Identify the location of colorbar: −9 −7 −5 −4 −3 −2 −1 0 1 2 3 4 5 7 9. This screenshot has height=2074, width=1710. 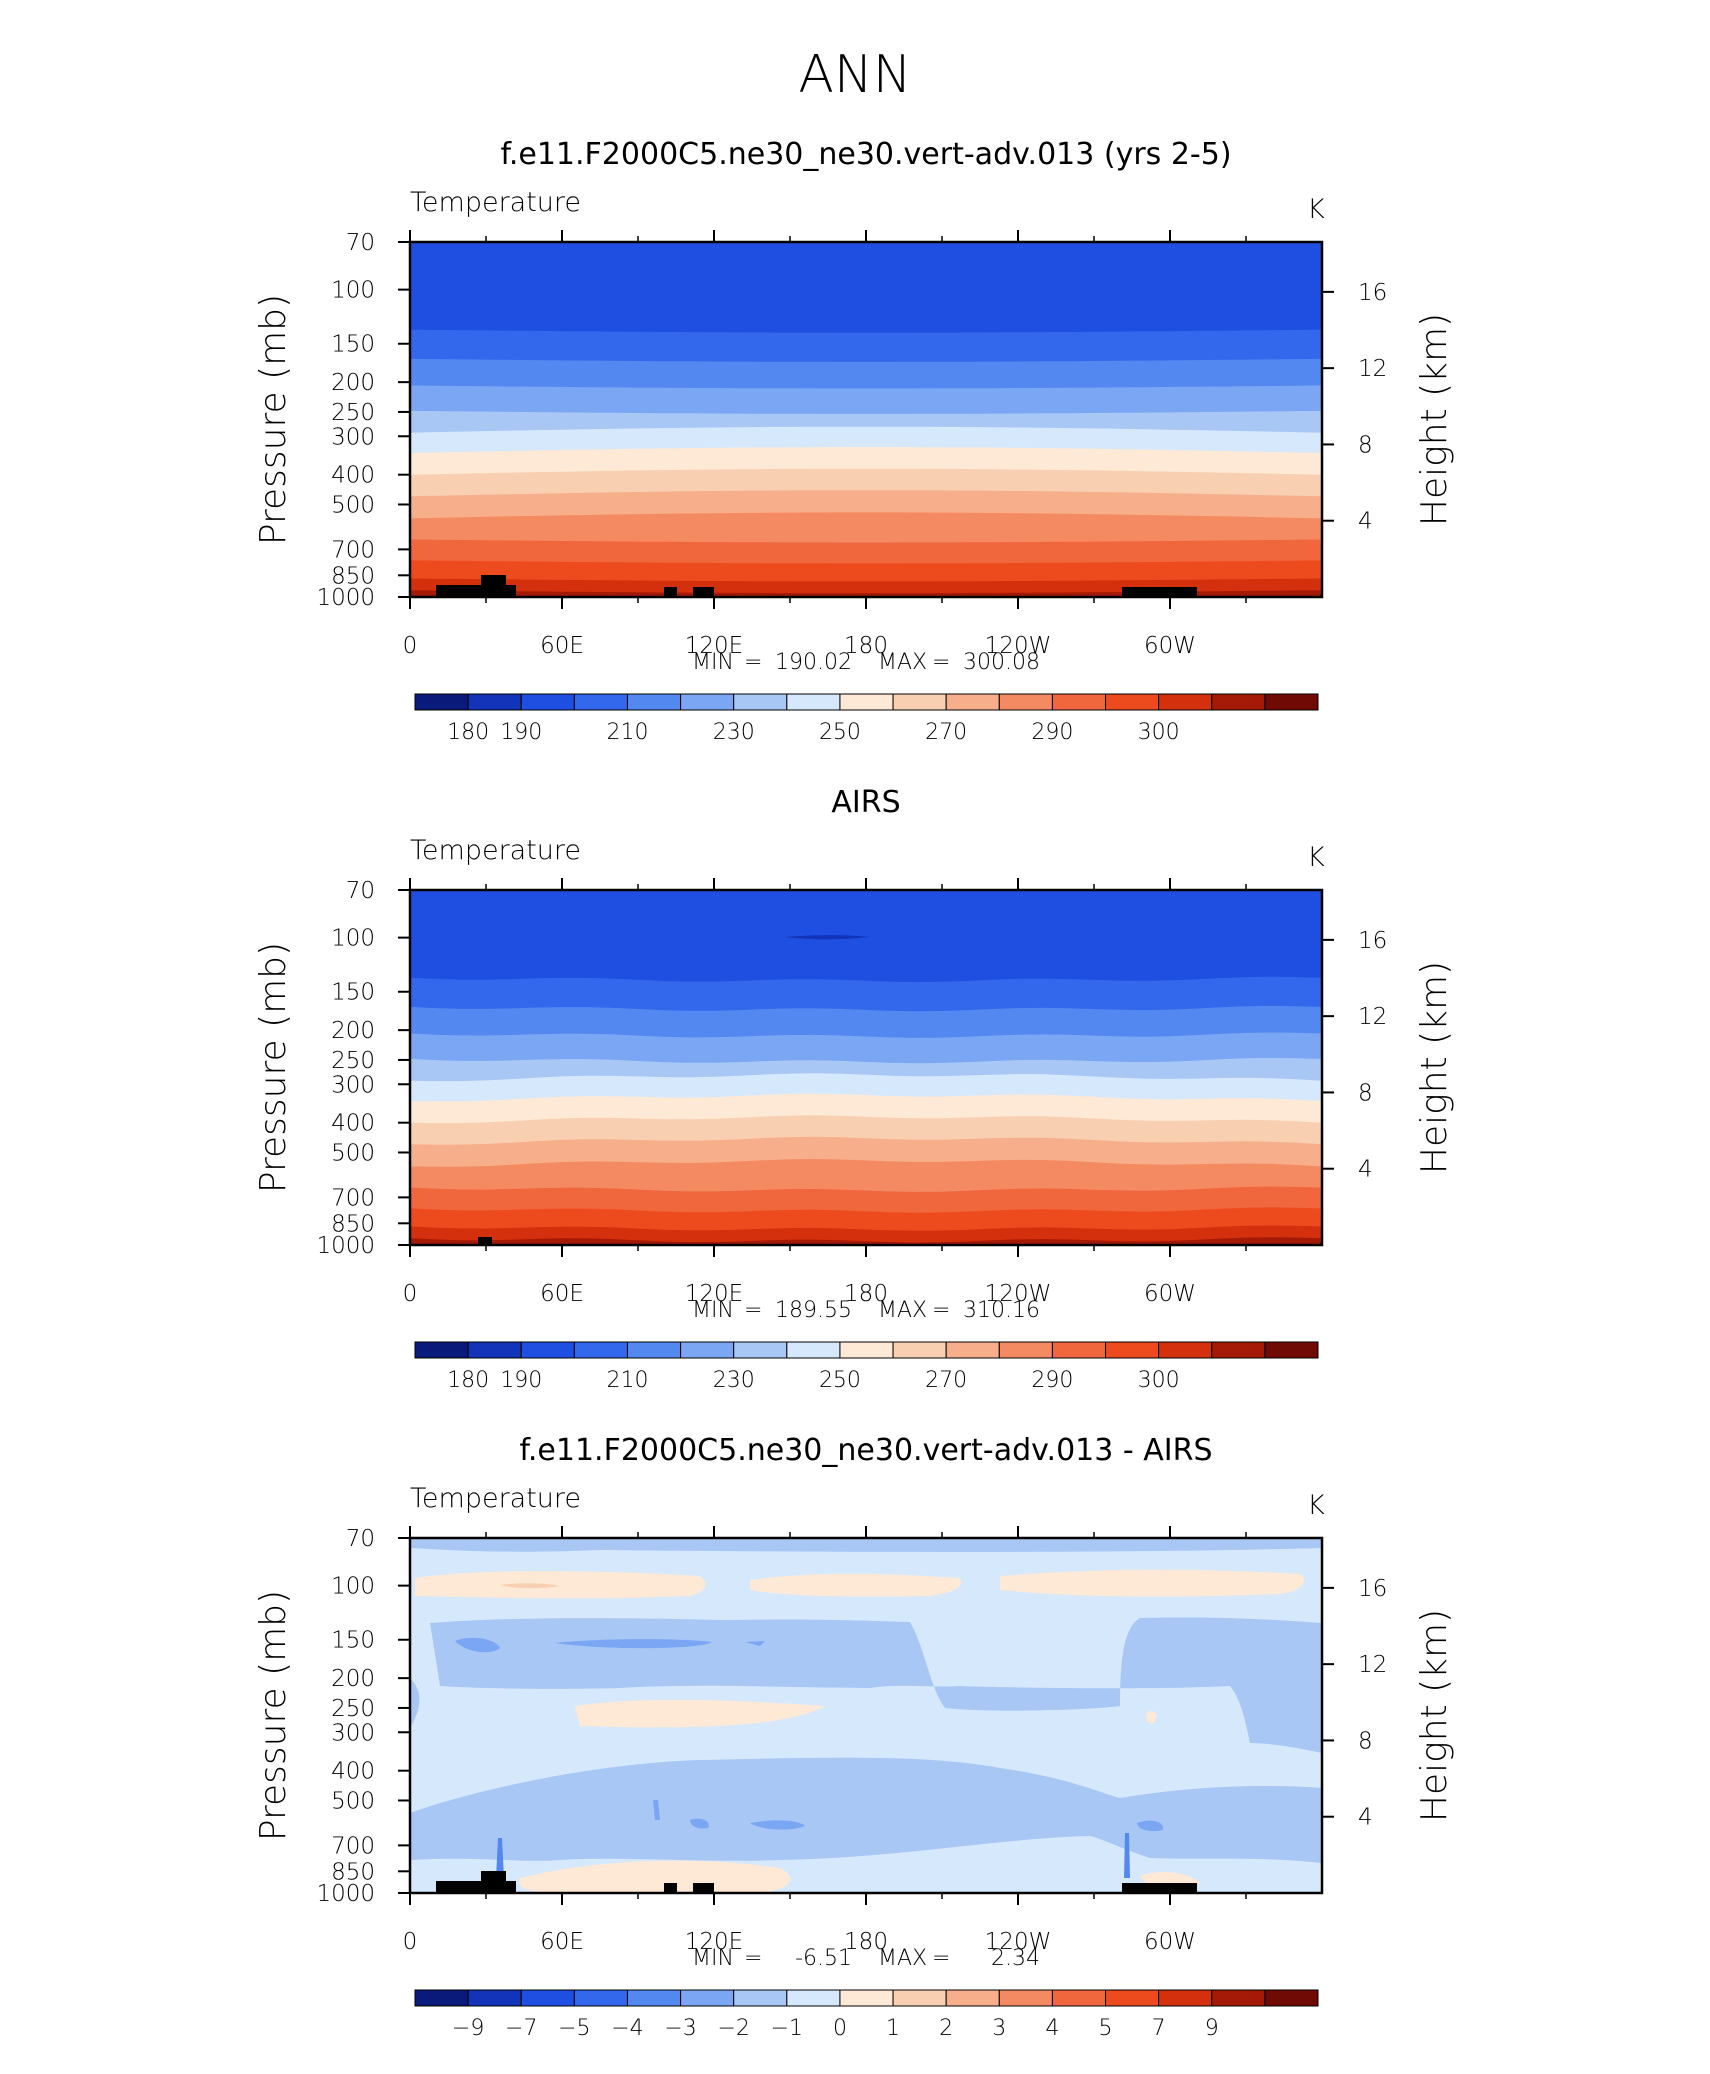
(866, 2015).